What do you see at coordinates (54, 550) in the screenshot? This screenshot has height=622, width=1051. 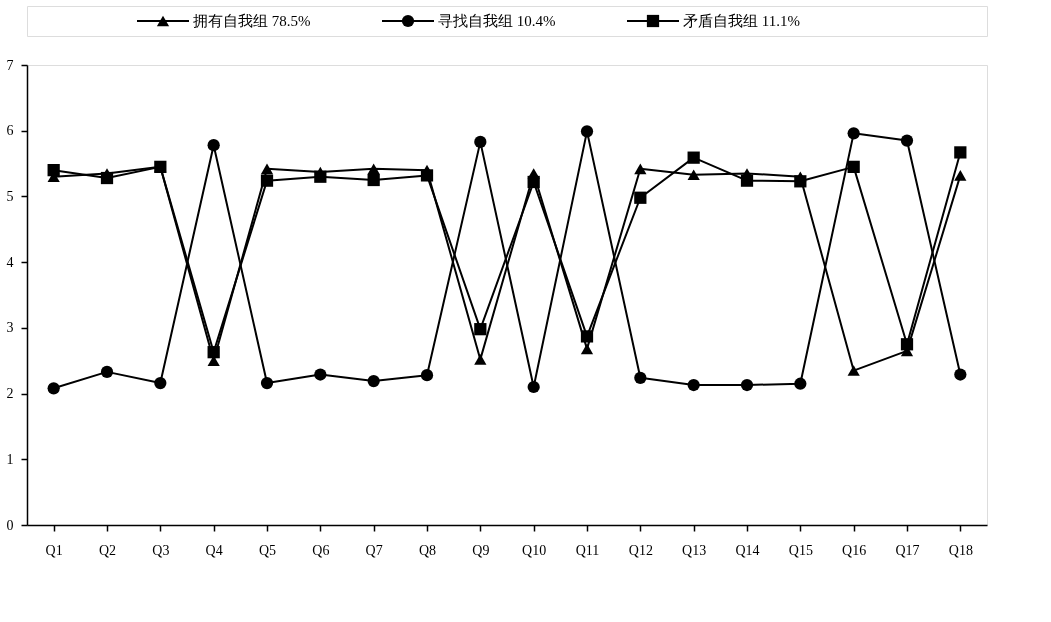 I see `x-tick-label: Q1` at bounding box center [54, 550].